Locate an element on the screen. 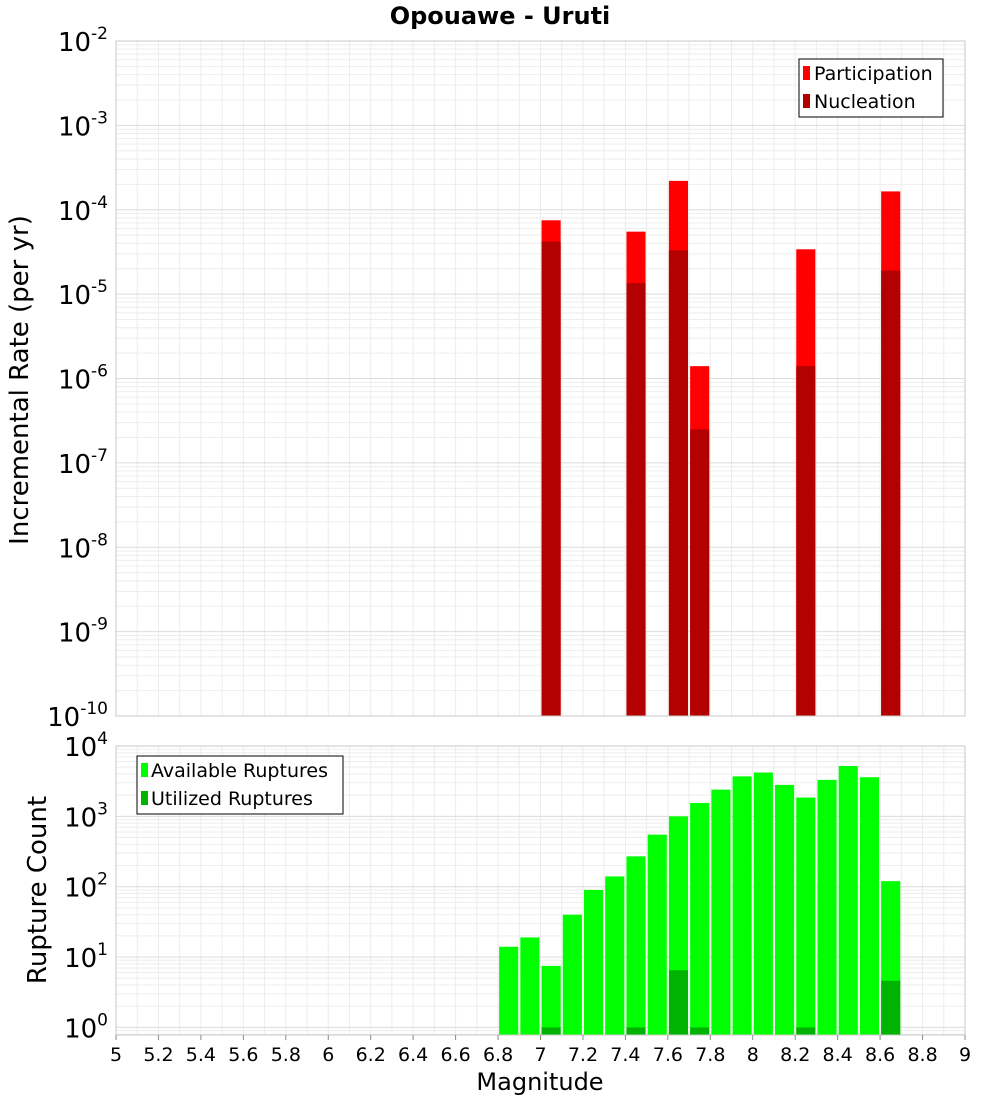  count-y-axis-label: Rupture Count is located at coordinates (38, 890).